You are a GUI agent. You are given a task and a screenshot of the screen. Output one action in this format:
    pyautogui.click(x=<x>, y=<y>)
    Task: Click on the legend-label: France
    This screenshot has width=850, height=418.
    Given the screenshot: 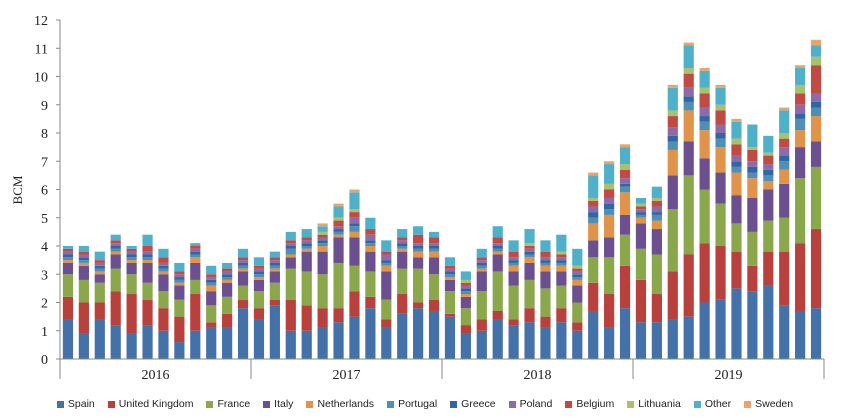 What is the action you would take?
    pyautogui.click(x=234, y=404)
    